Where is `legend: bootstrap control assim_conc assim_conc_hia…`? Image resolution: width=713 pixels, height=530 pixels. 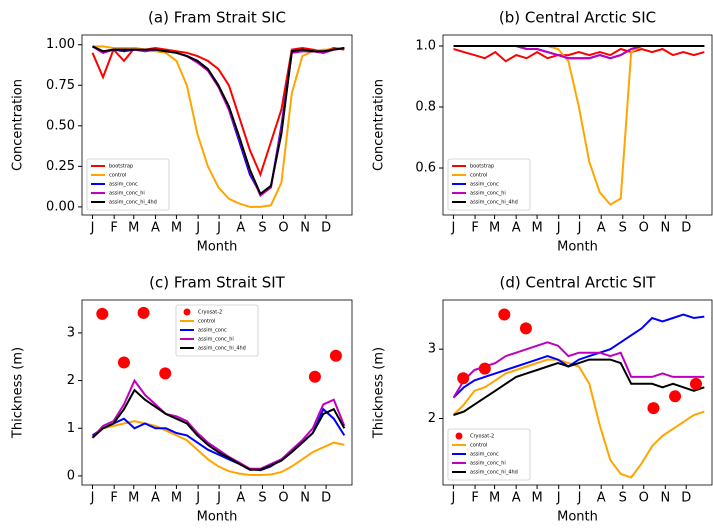
legend: bootstrap control assim_conc assim_conc_hia… is located at coordinates (128, 184).